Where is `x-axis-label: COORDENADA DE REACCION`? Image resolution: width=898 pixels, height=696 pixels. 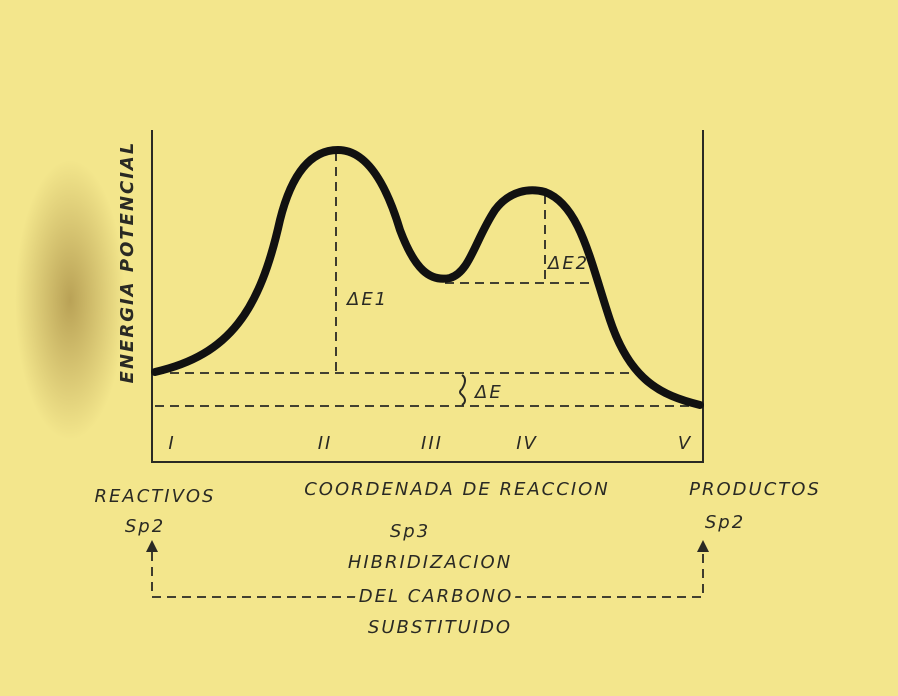
x-axis-label: COORDENADA DE REACCION is located at coordinates (457, 489).